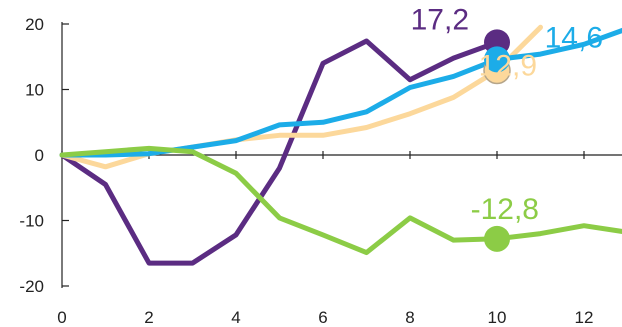 This screenshot has height=327, width=622. I want to click on x-tick-label: 6, so click(322, 317).